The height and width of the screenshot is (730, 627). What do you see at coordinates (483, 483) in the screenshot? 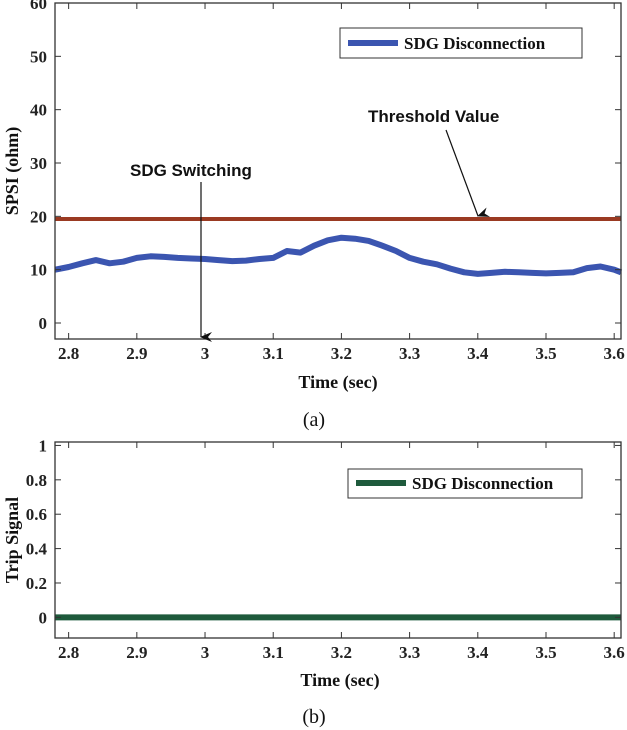
I see `chart-b-legend-label: SDG Disconnection` at bounding box center [483, 483].